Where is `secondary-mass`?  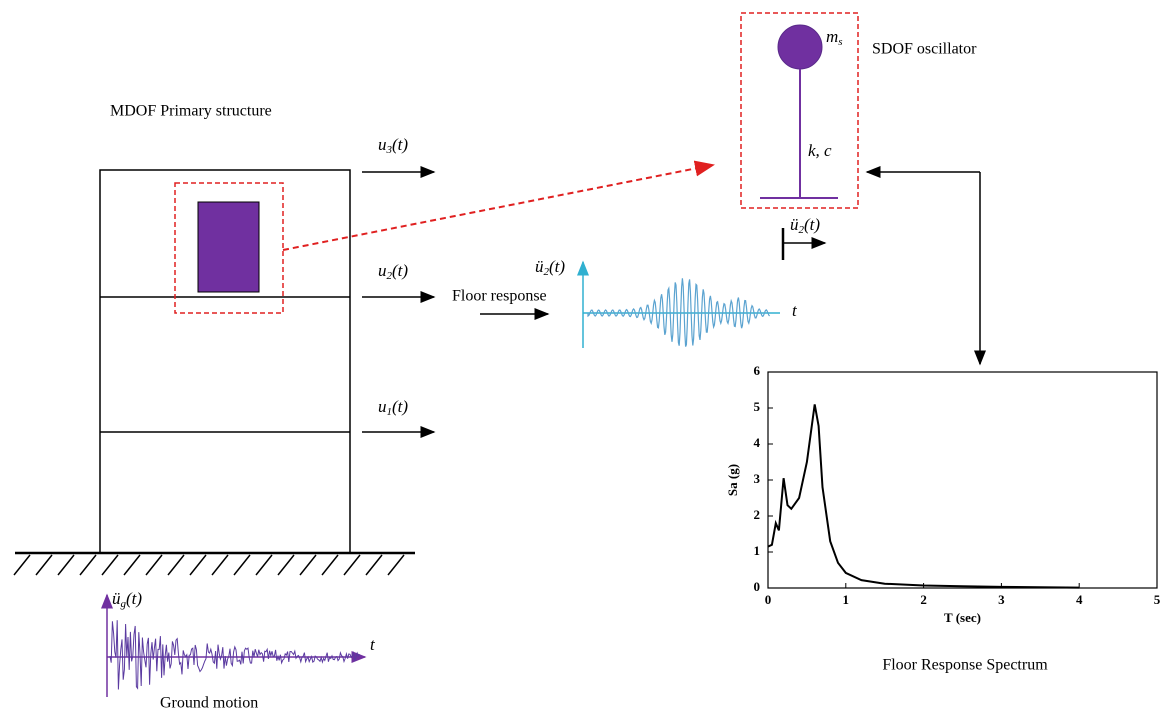
secondary-mass is located at coordinates (228, 247).